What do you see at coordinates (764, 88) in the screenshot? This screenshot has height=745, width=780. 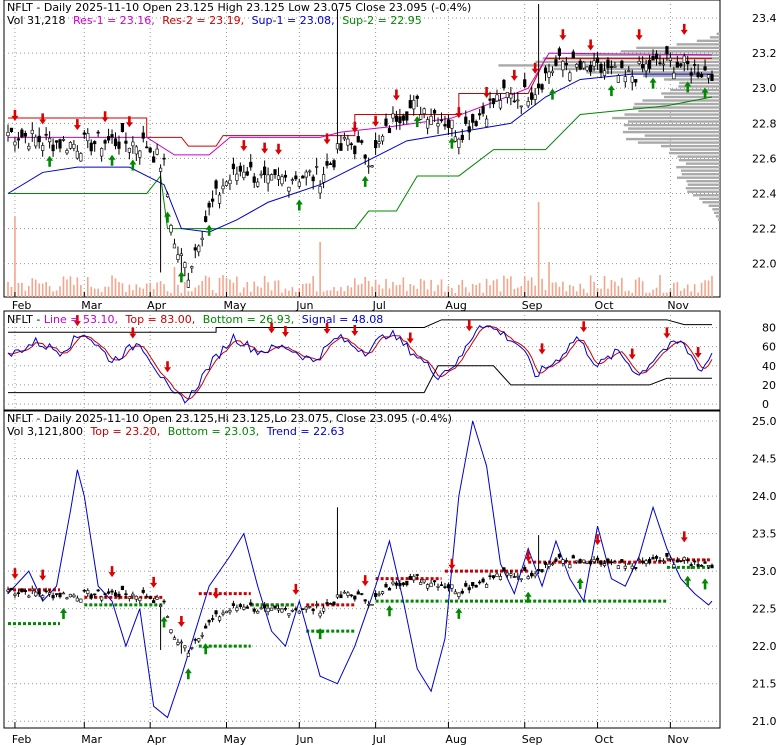 I see `price-y-tick-label: 23.0` at bounding box center [764, 88].